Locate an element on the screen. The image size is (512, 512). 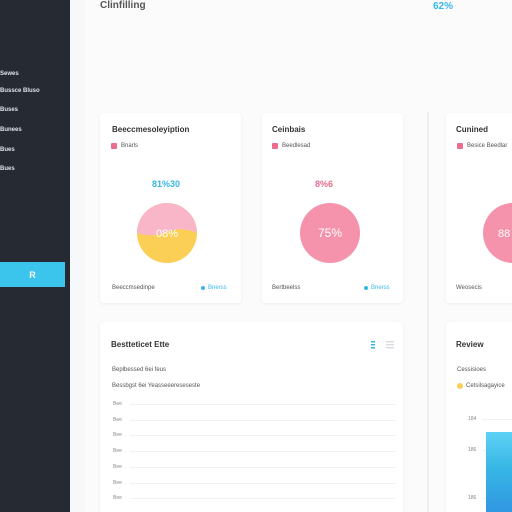
card-2-legend-swatch is located at coordinates (275, 146).